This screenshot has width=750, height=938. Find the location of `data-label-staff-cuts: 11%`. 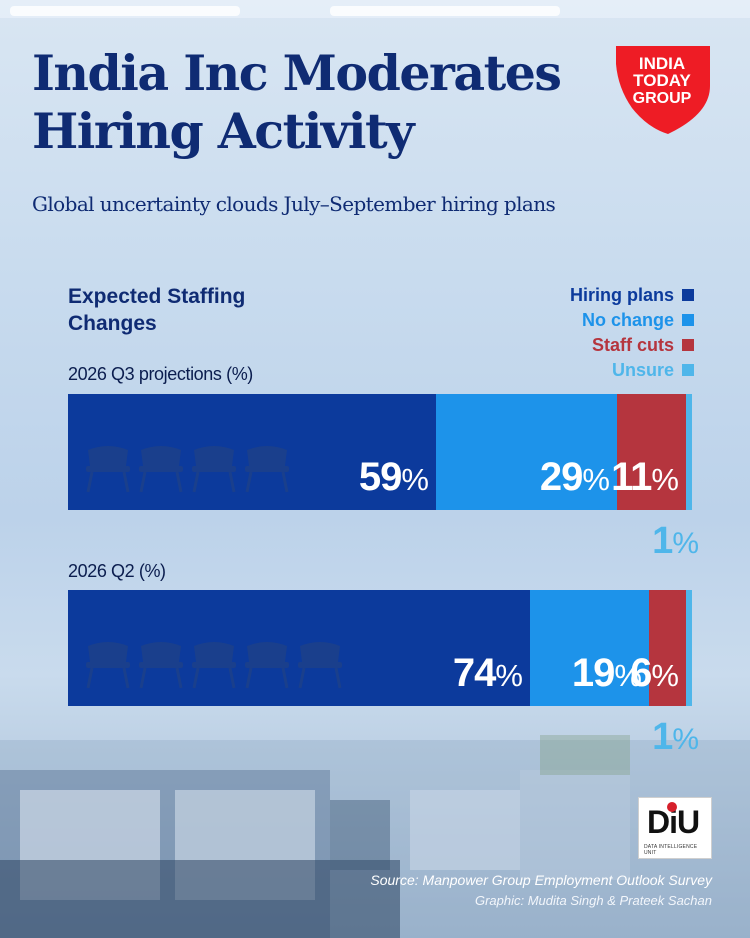

data-label-staff-cuts: 11% is located at coordinates (645, 477).